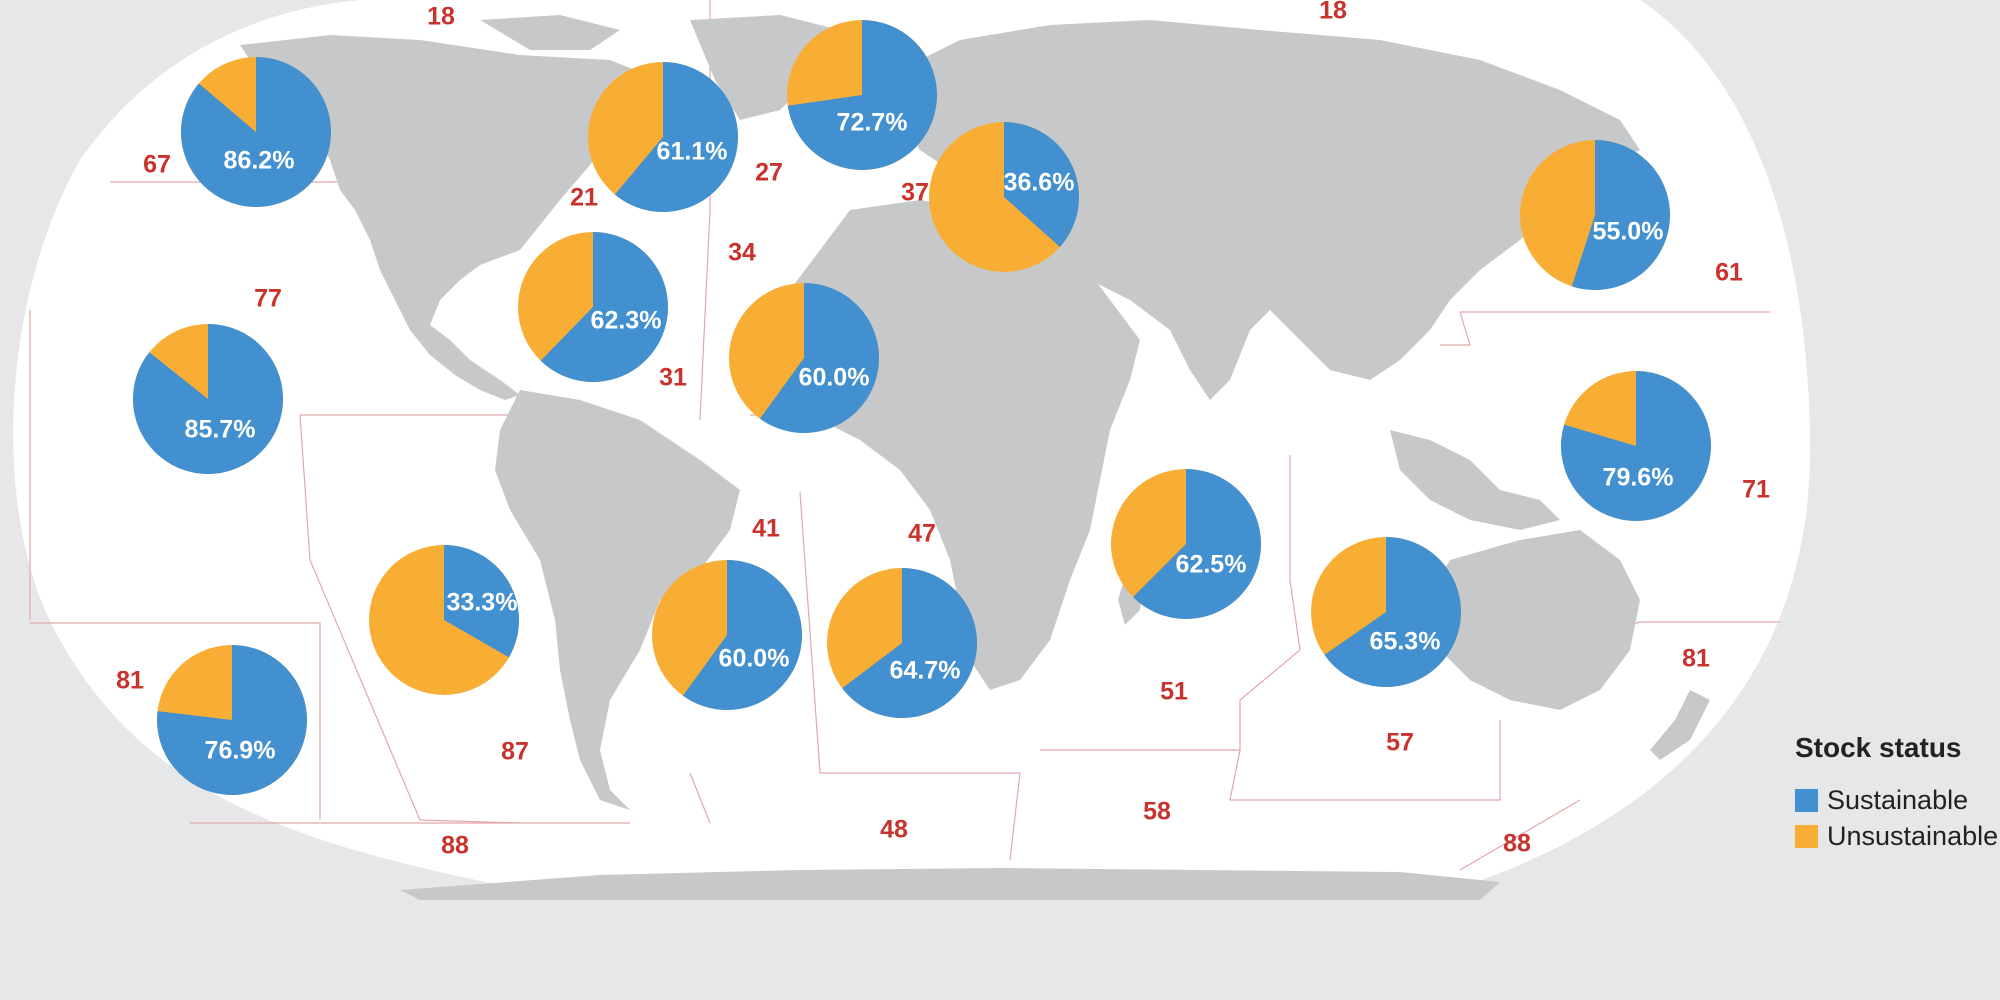 This screenshot has height=1000, width=2000. I want to click on area-label: 21, so click(584, 198).